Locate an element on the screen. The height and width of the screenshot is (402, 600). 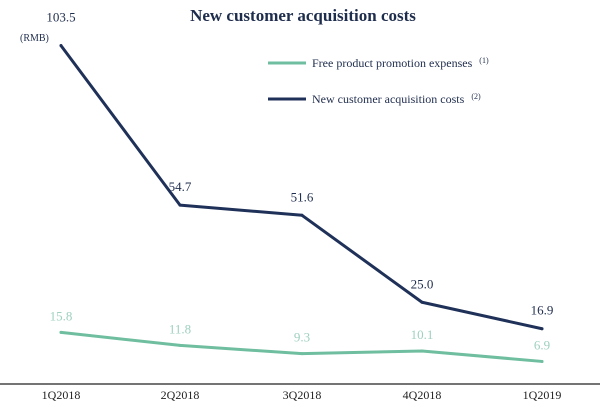
data-label-acq: 103.5 is located at coordinates (60, 17).